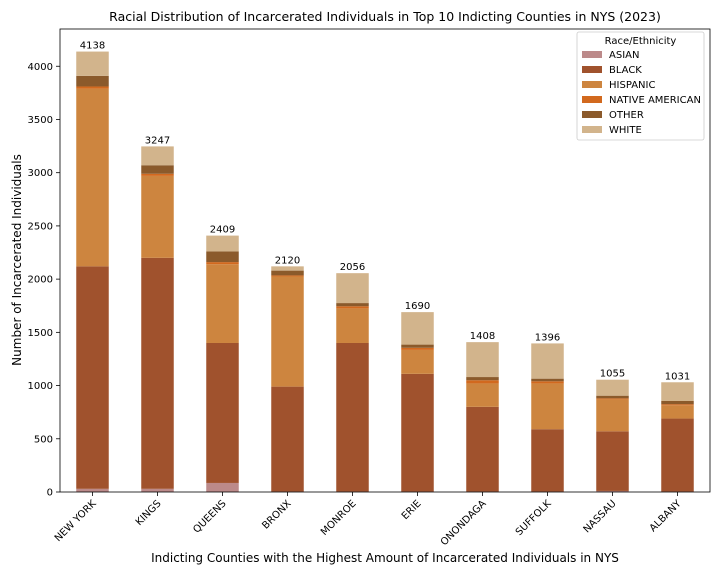 Image resolution: width=720 pixels, height=576 pixels. I want to click on bar-other-nassau, so click(612, 397).